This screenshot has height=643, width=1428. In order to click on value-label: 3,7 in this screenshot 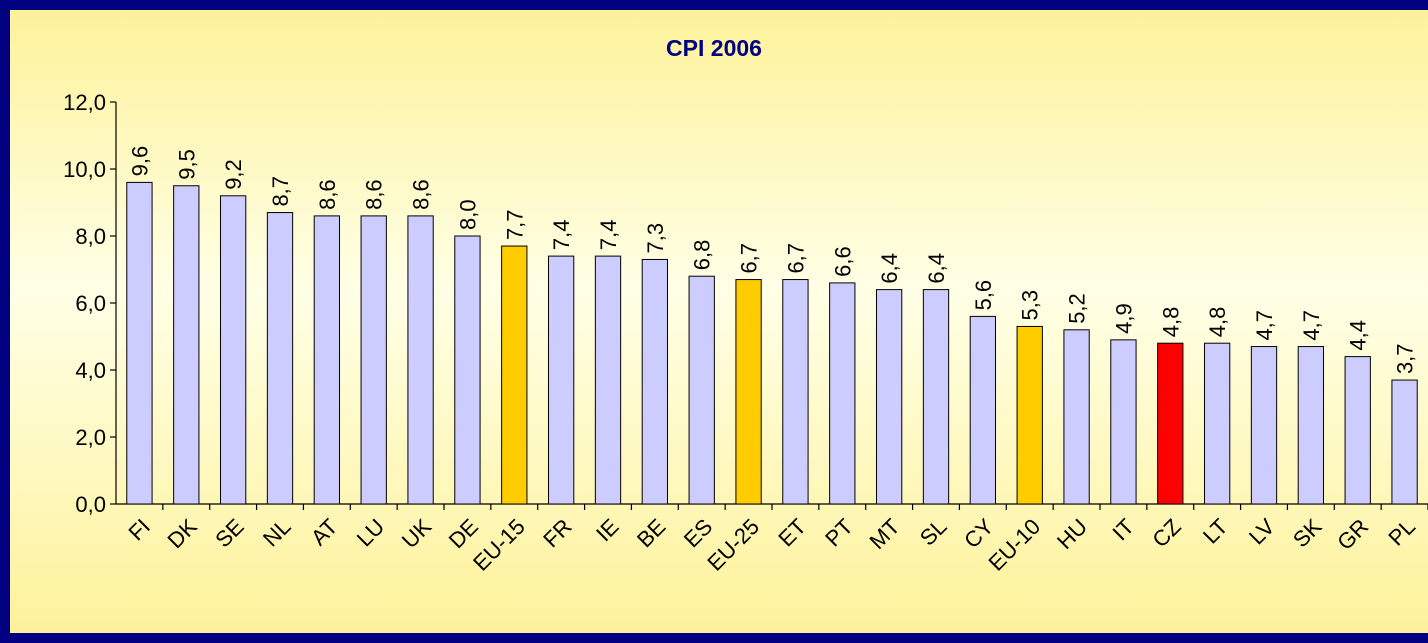, I will do `click(1405, 358)`.